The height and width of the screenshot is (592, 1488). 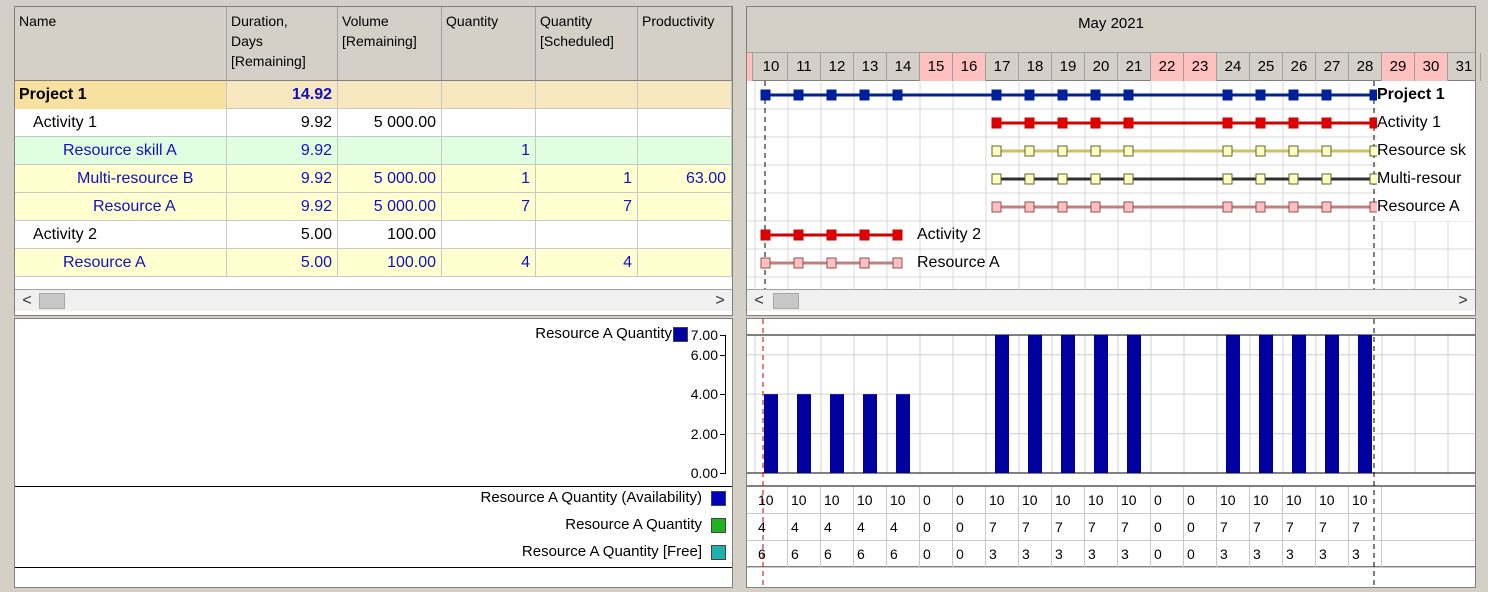 I want to click on day-cell: 14, so click(x=903, y=67).